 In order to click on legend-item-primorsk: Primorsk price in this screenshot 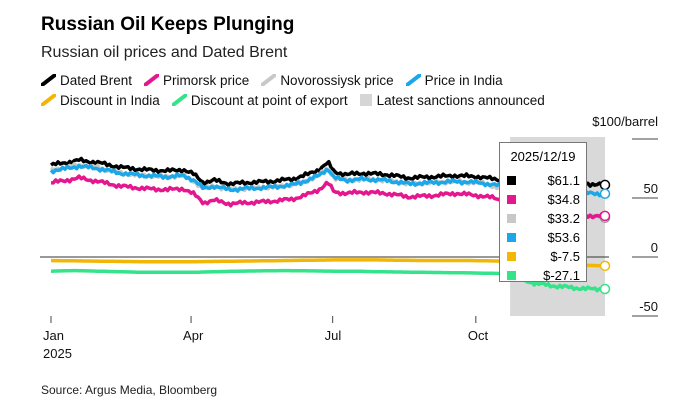, I will do `click(196, 80)`.